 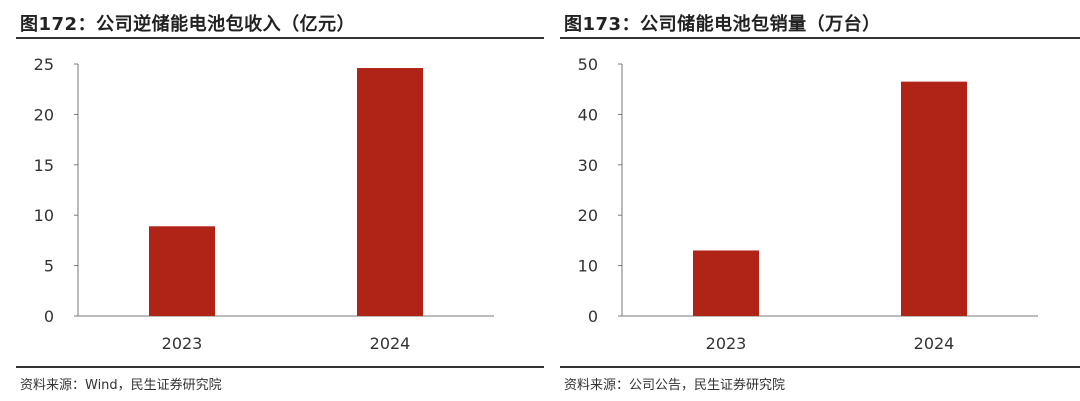 What do you see at coordinates (588, 64) in the screenshot?
I see `y-tick-label: 50` at bounding box center [588, 64].